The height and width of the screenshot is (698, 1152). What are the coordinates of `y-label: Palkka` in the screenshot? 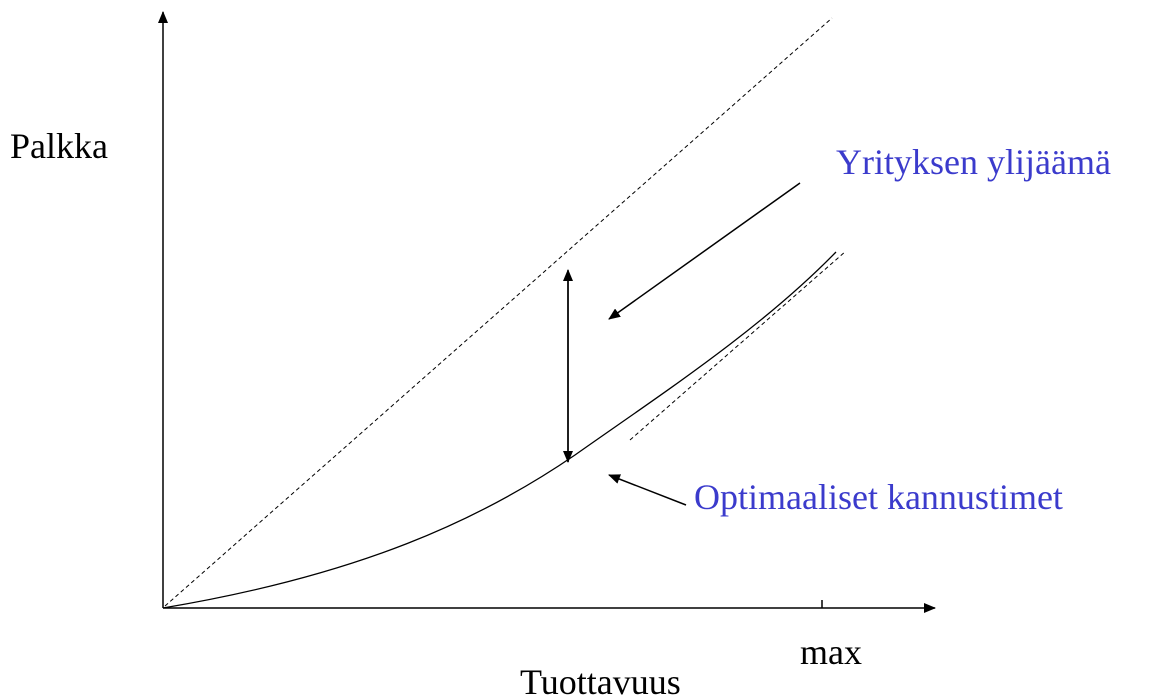 It's located at (59, 146).